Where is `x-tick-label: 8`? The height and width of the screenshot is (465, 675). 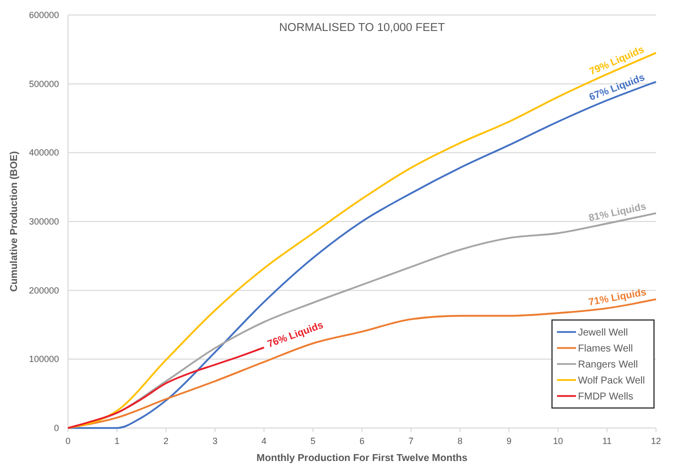 x-tick-label: 8 is located at coordinates (460, 441).